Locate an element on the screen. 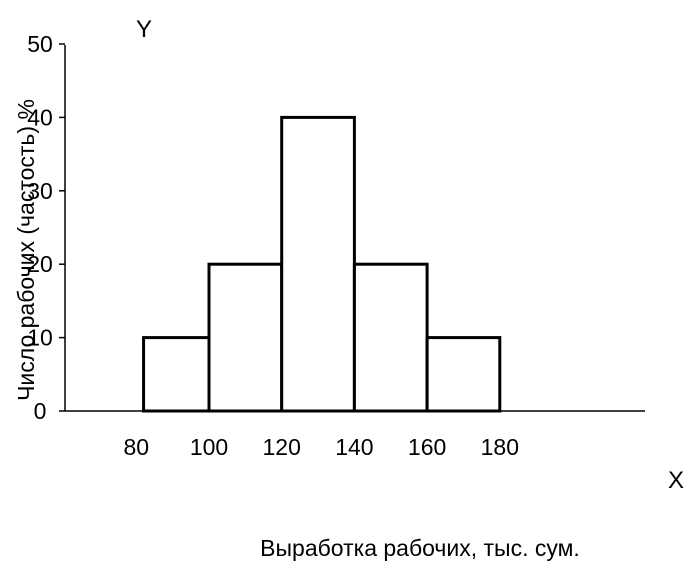  y-tick-label-40: 40 is located at coordinates (40, 117).